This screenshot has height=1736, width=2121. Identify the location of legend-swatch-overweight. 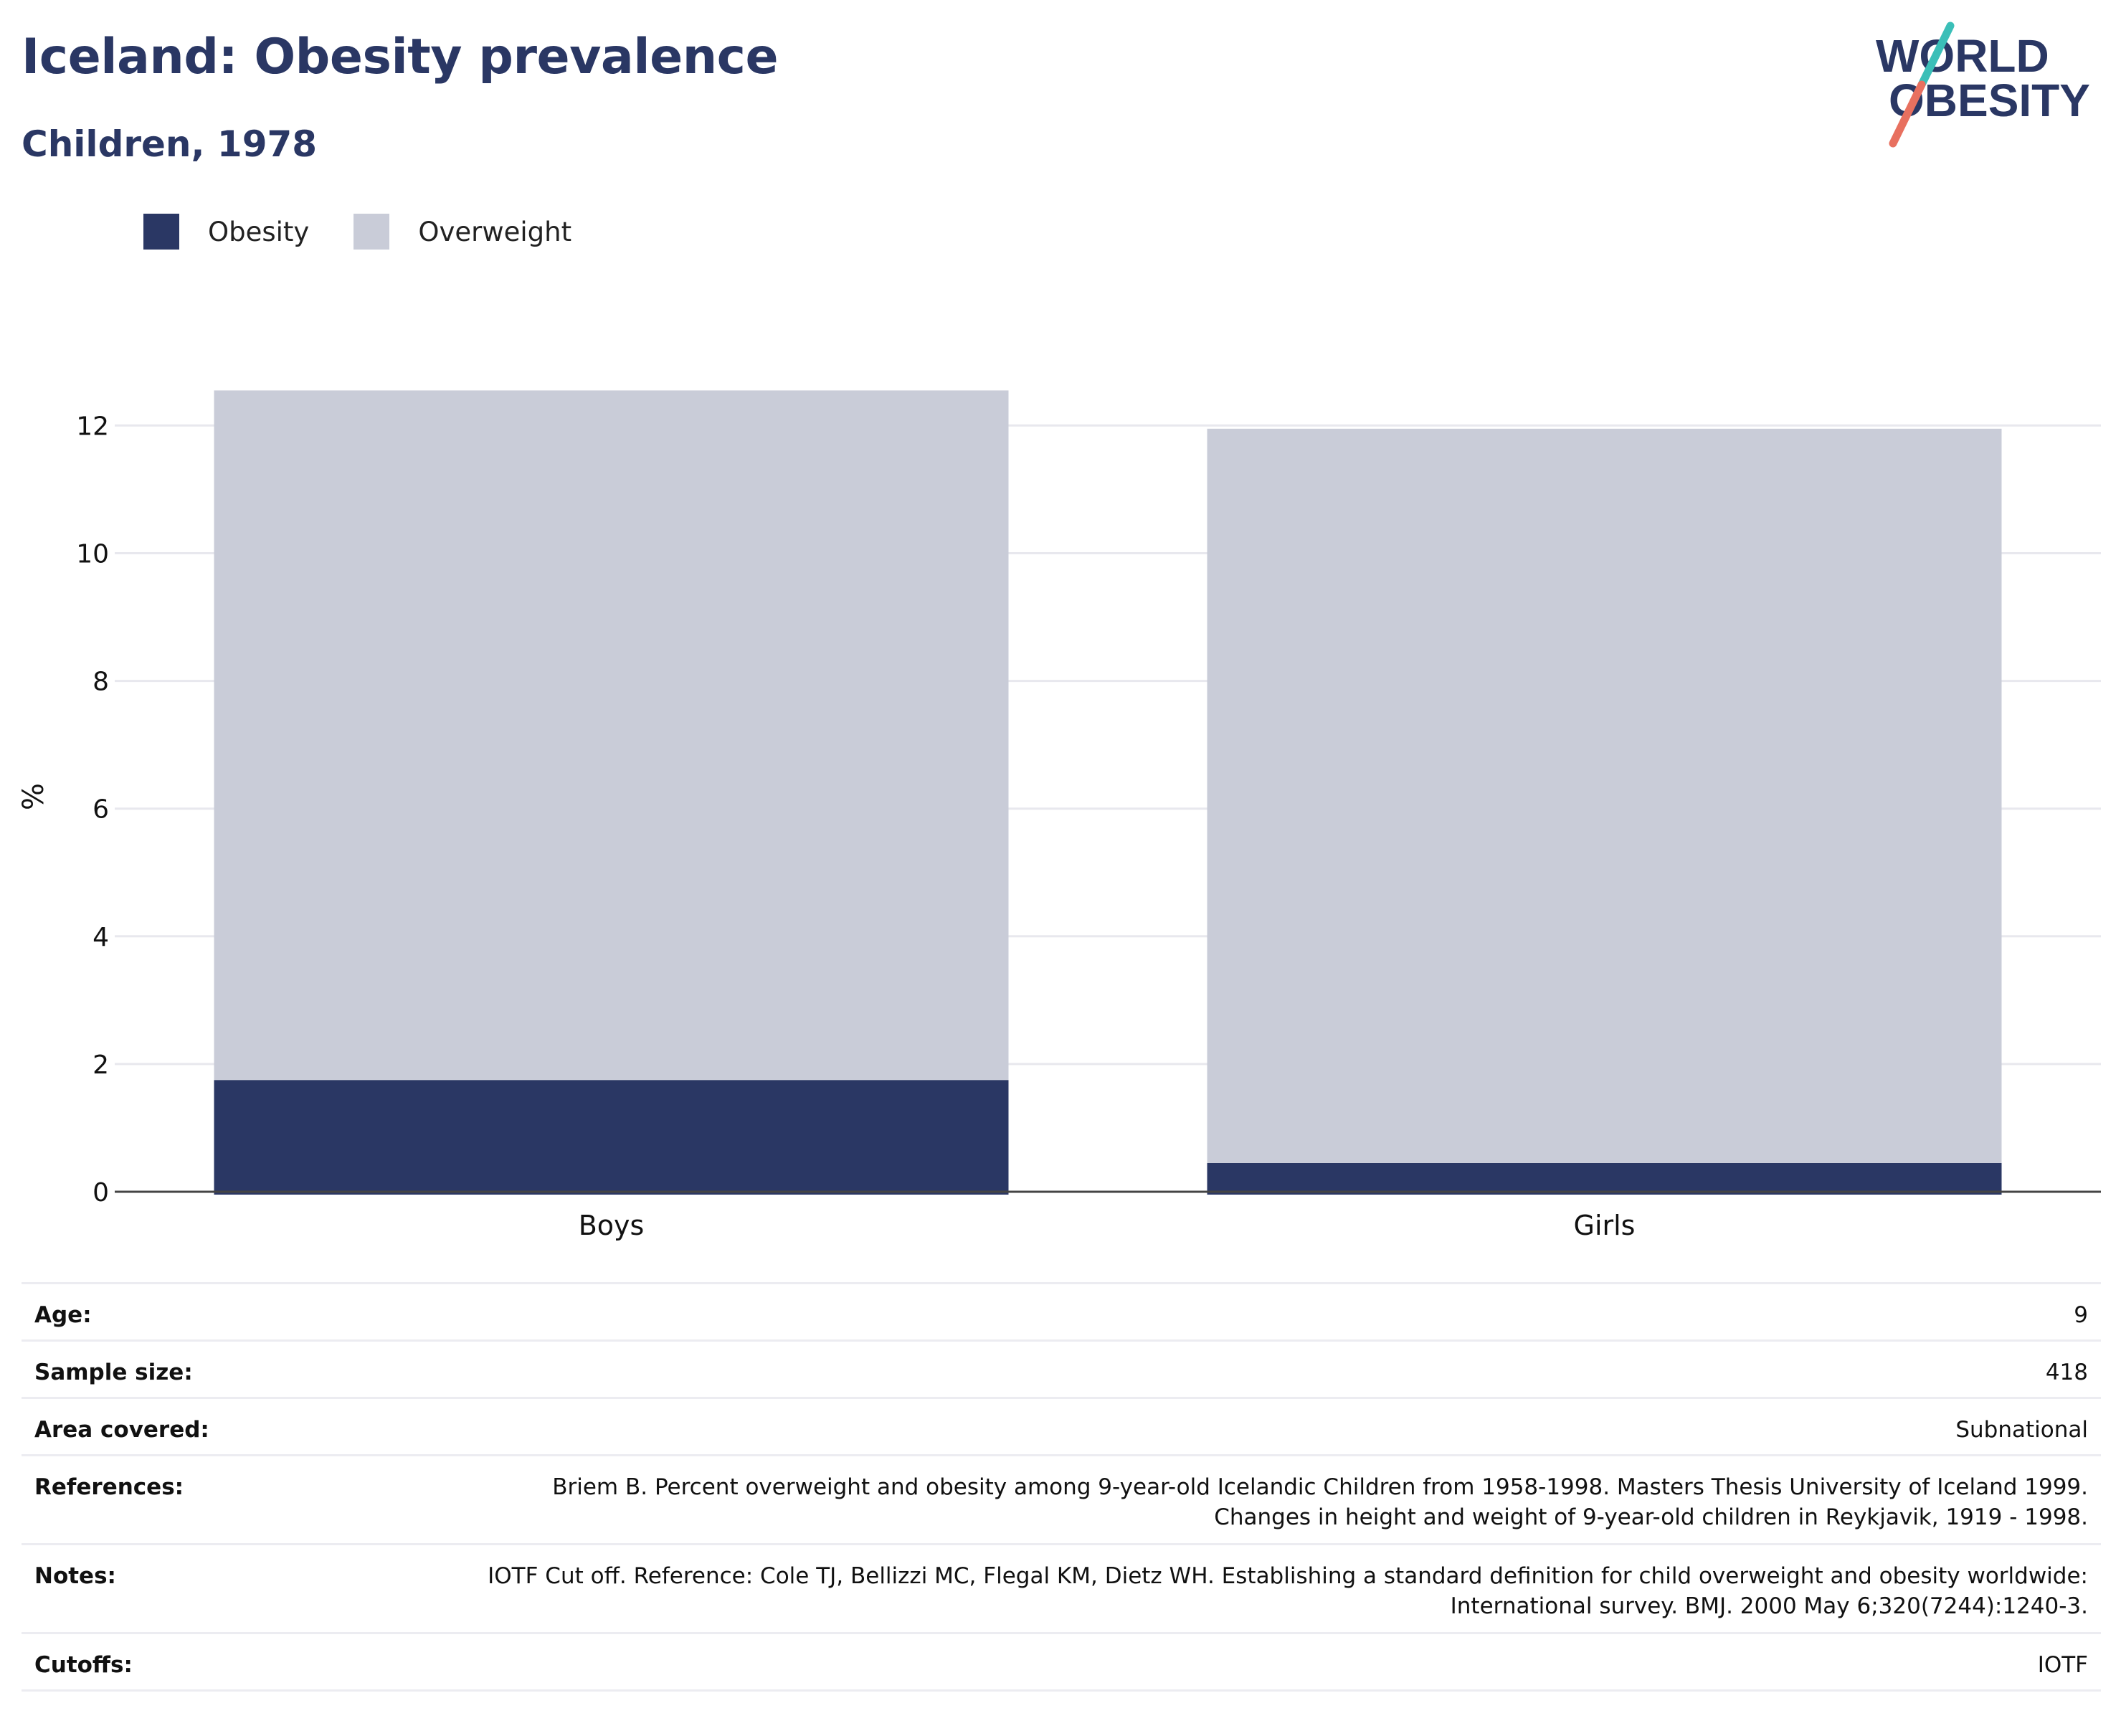
(372, 232).